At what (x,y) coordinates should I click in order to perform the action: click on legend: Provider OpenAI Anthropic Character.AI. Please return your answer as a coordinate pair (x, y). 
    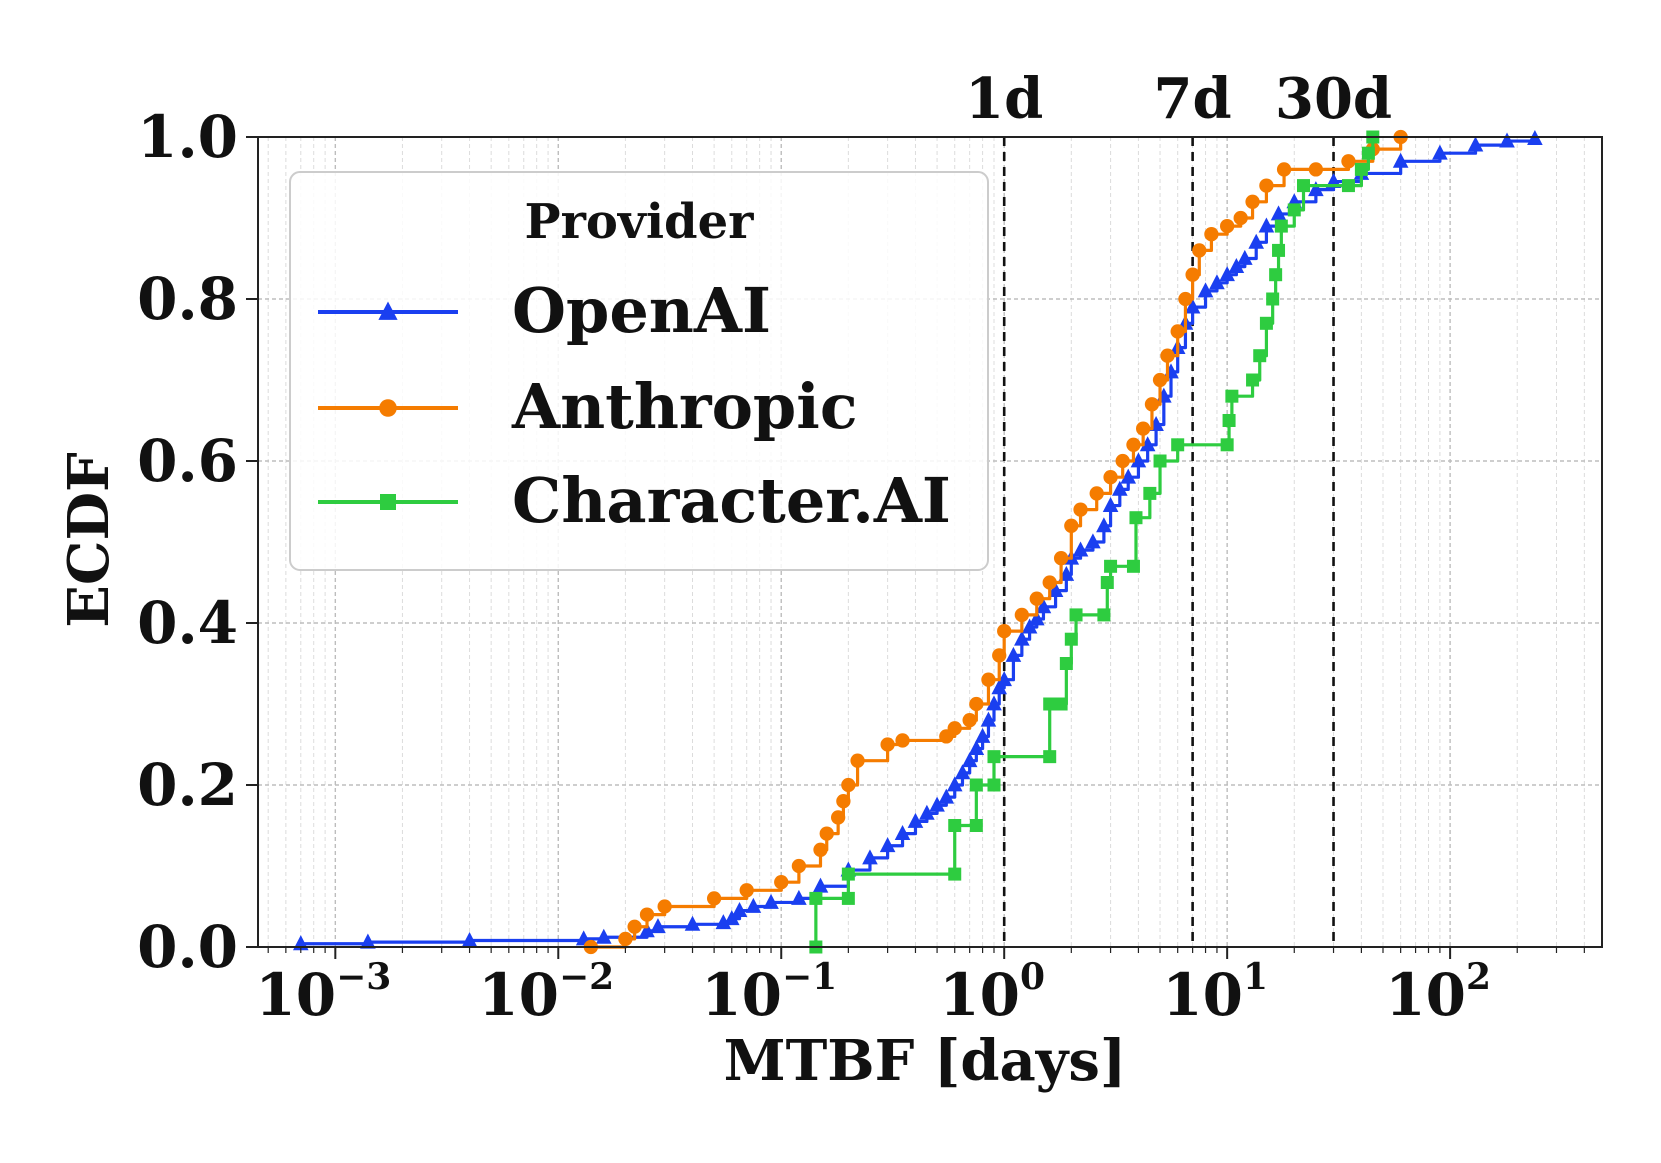
    Looking at the image, I should click on (639, 371).